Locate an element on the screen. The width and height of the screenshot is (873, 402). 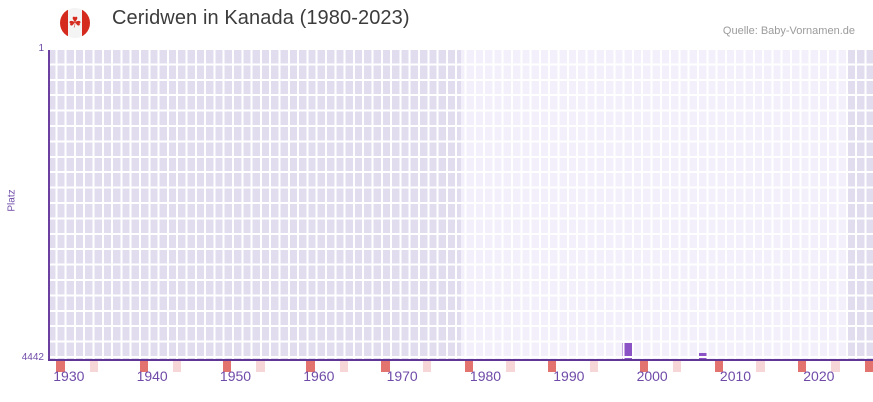
x-axis-tick-label: 1980 is located at coordinates (485, 376).